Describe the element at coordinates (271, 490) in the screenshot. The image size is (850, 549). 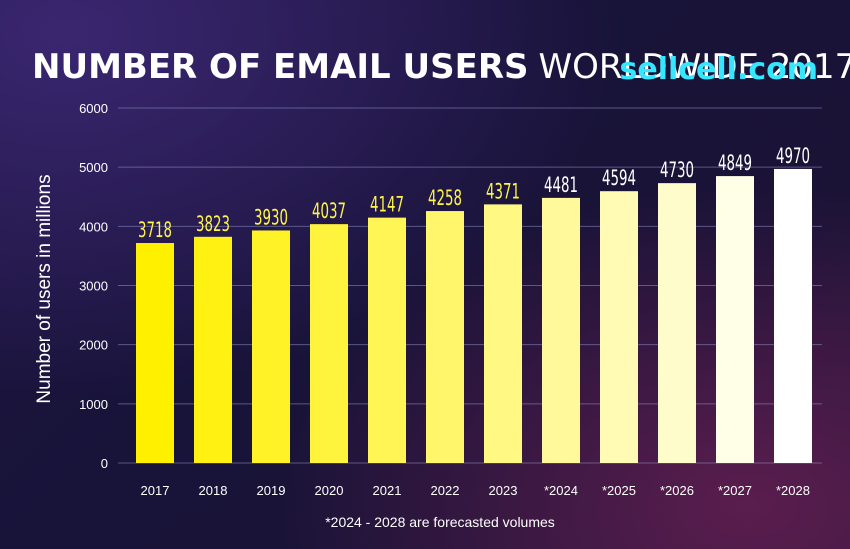
I see `x-tick-label: 2019` at that location.